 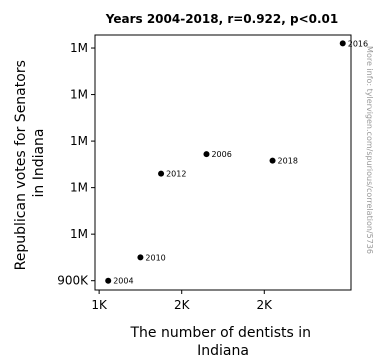 What do you see at coordinates (76, 164) in the screenshot?
I see `y-axis: 900K 1M 1M 1M 1M 1M` at bounding box center [76, 164].